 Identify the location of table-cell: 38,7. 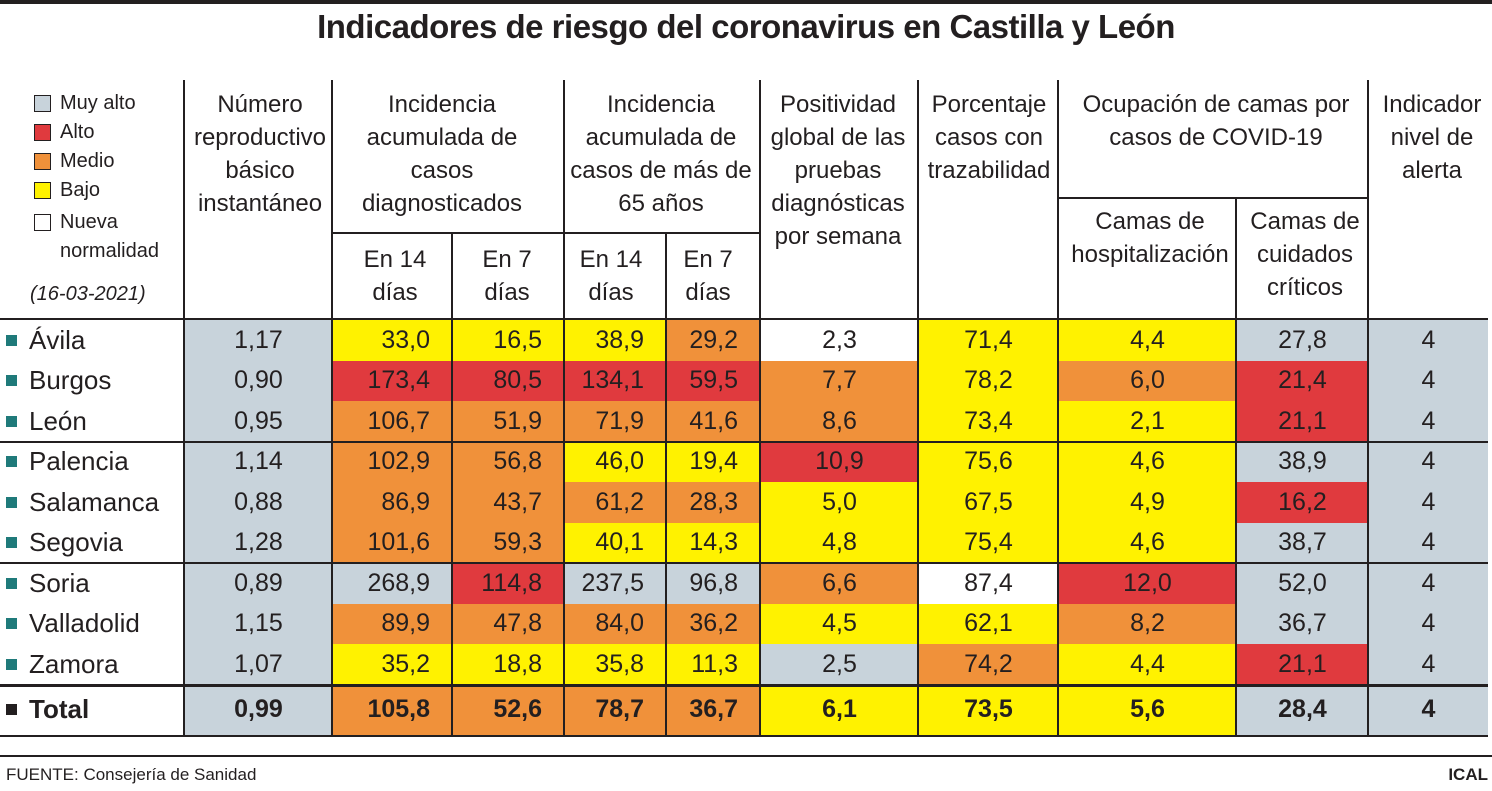
(1302, 542).